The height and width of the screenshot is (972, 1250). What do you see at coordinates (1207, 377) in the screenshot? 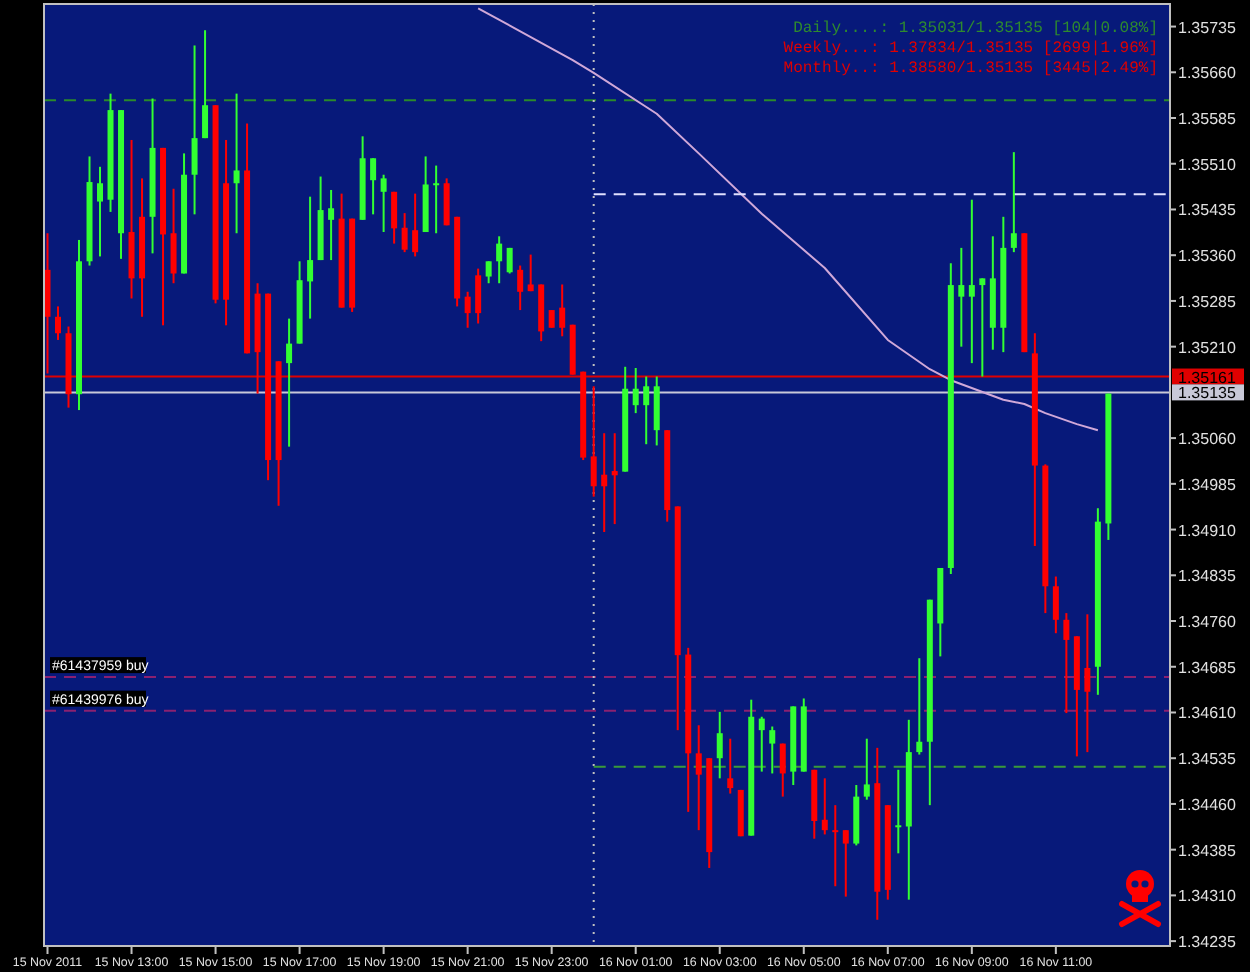
I see `ref-line-label: 1.35161` at bounding box center [1207, 377].